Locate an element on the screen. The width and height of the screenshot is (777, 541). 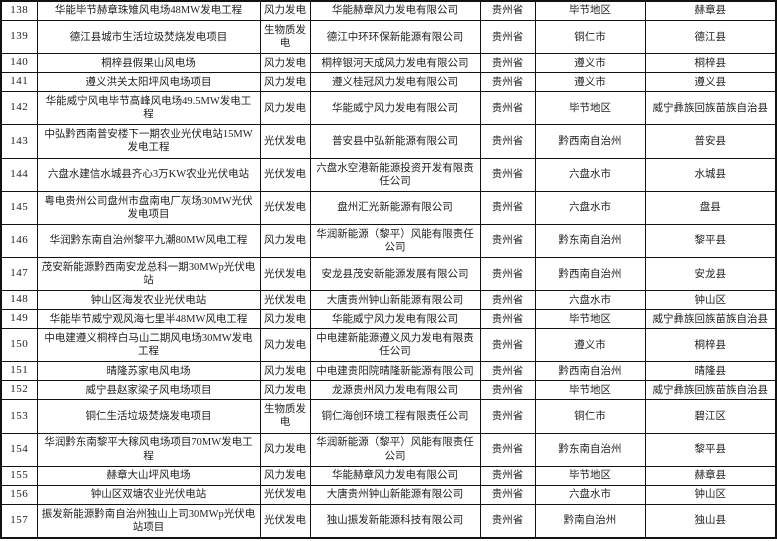
cell-company: 华能赫章风力发电有限公司 is located at coordinates (395, 475).